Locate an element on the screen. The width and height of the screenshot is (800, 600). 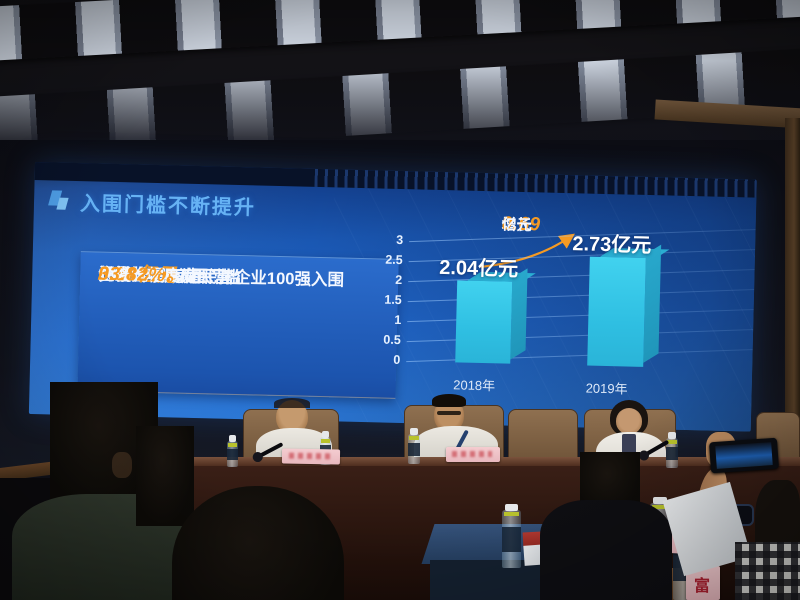
y-axis-tick: 0.5 is located at coordinates (392, 339).